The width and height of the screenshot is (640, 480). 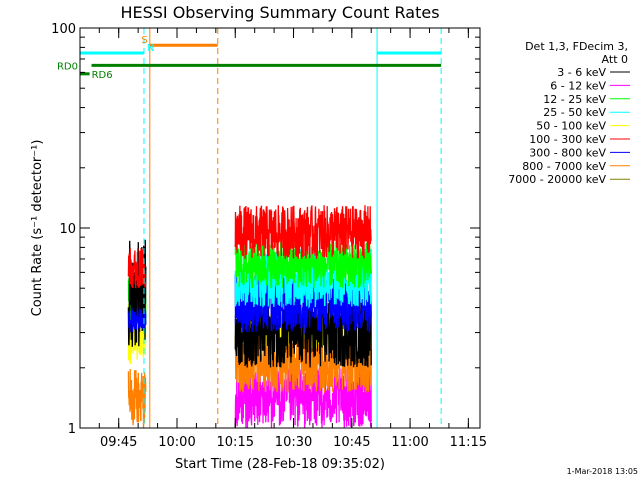 I want to click on legend-entry-label: 7000 - 20000 keV, so click(x=557, y=179).